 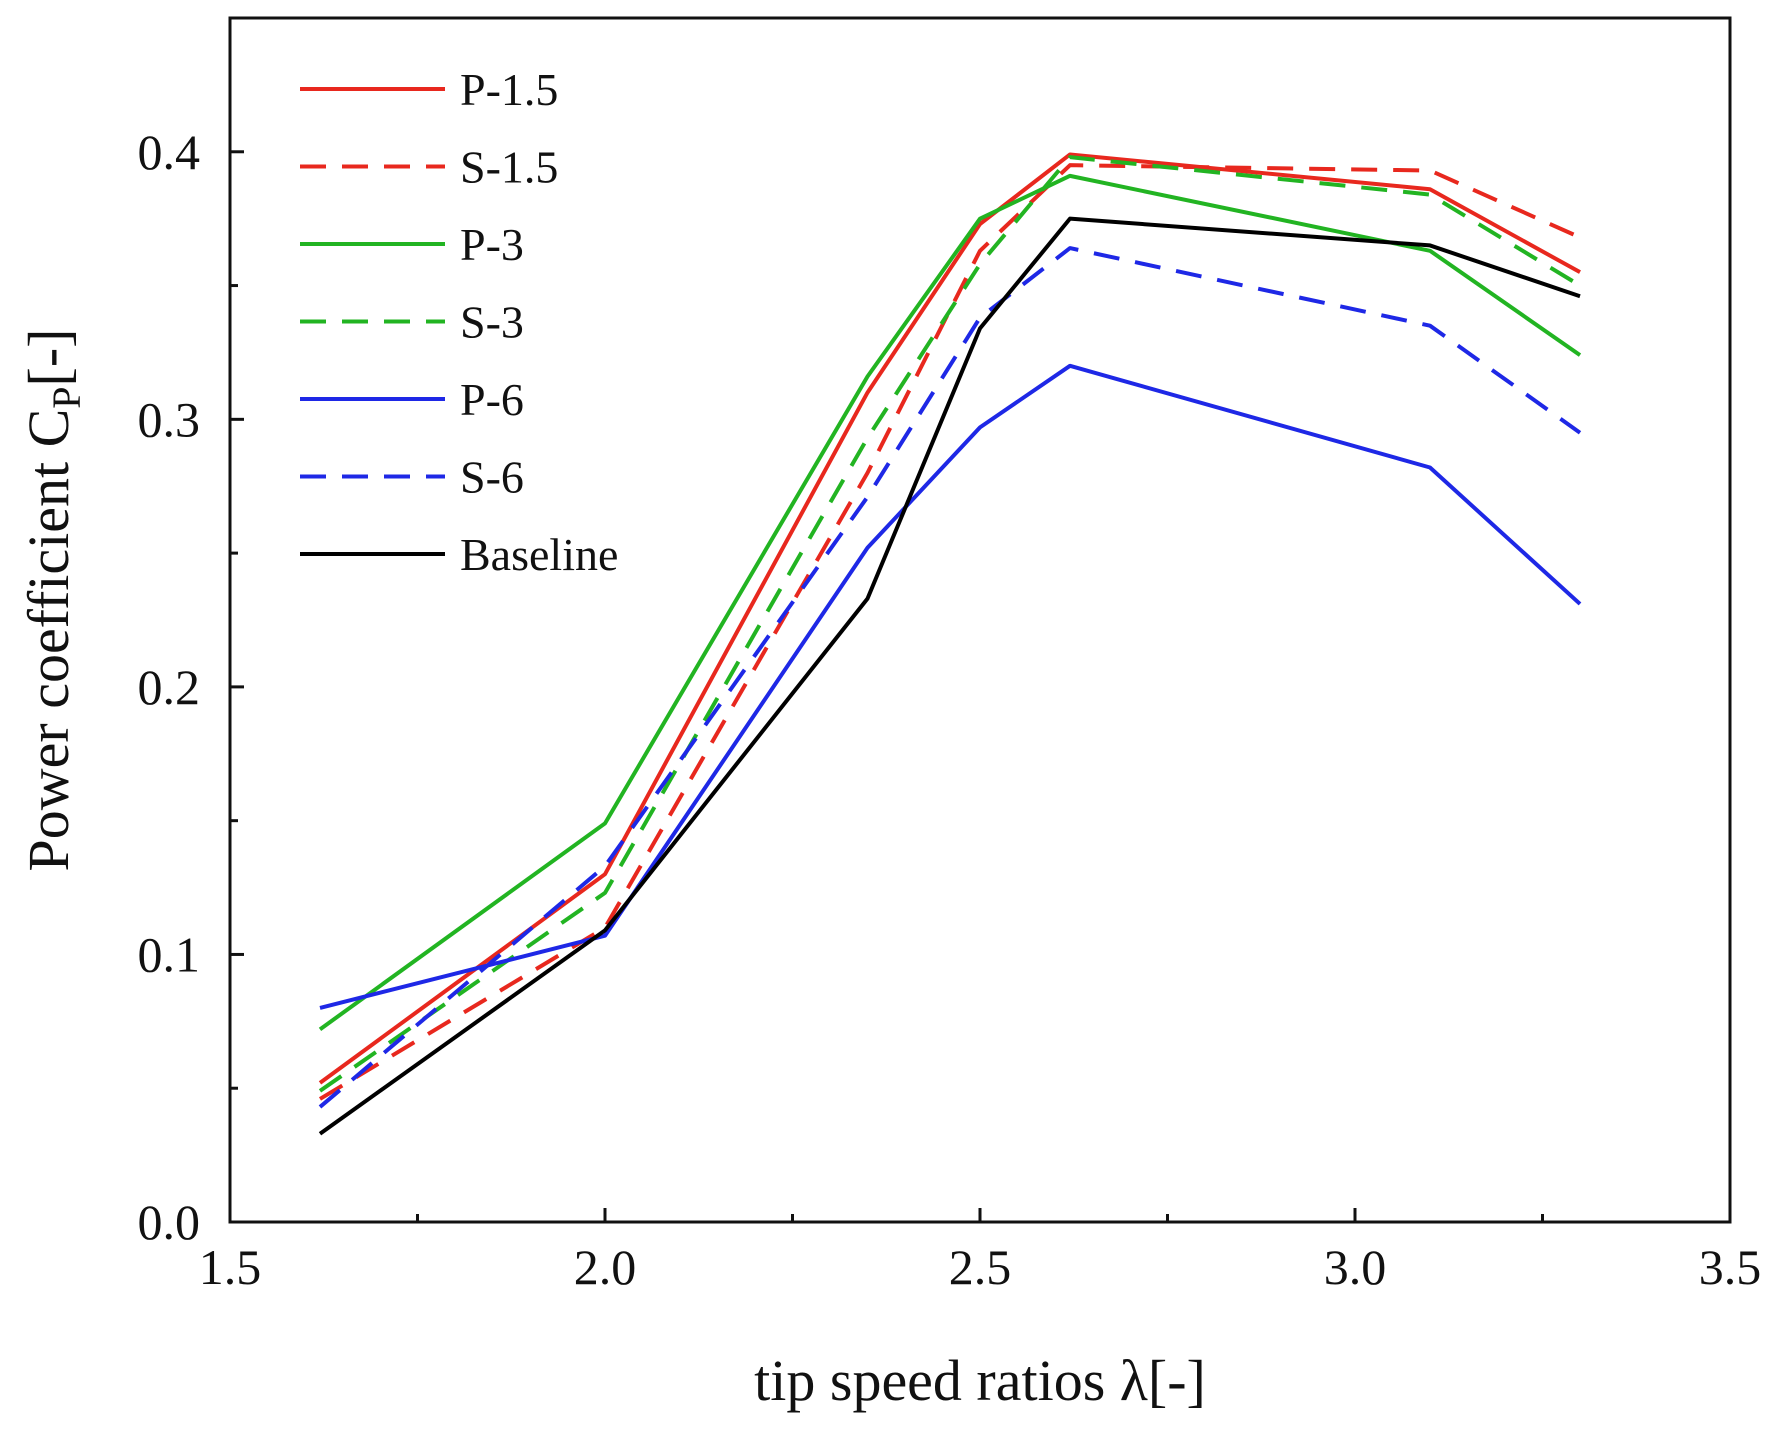 What do you see at coordinates (980, 1380) in the screenshot?
I see `x-axis-title: tip speed ratios λ[-]` at bounding box center [980, 1380].